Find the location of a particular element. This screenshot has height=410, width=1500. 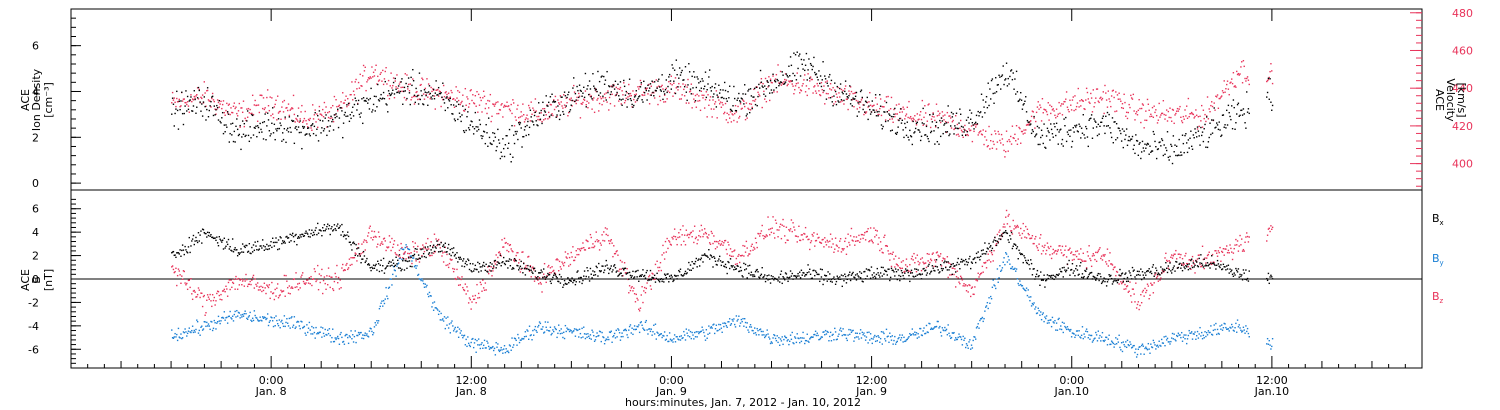

bottom-left-tick-label: 6 is located at coordinates (35, 209).